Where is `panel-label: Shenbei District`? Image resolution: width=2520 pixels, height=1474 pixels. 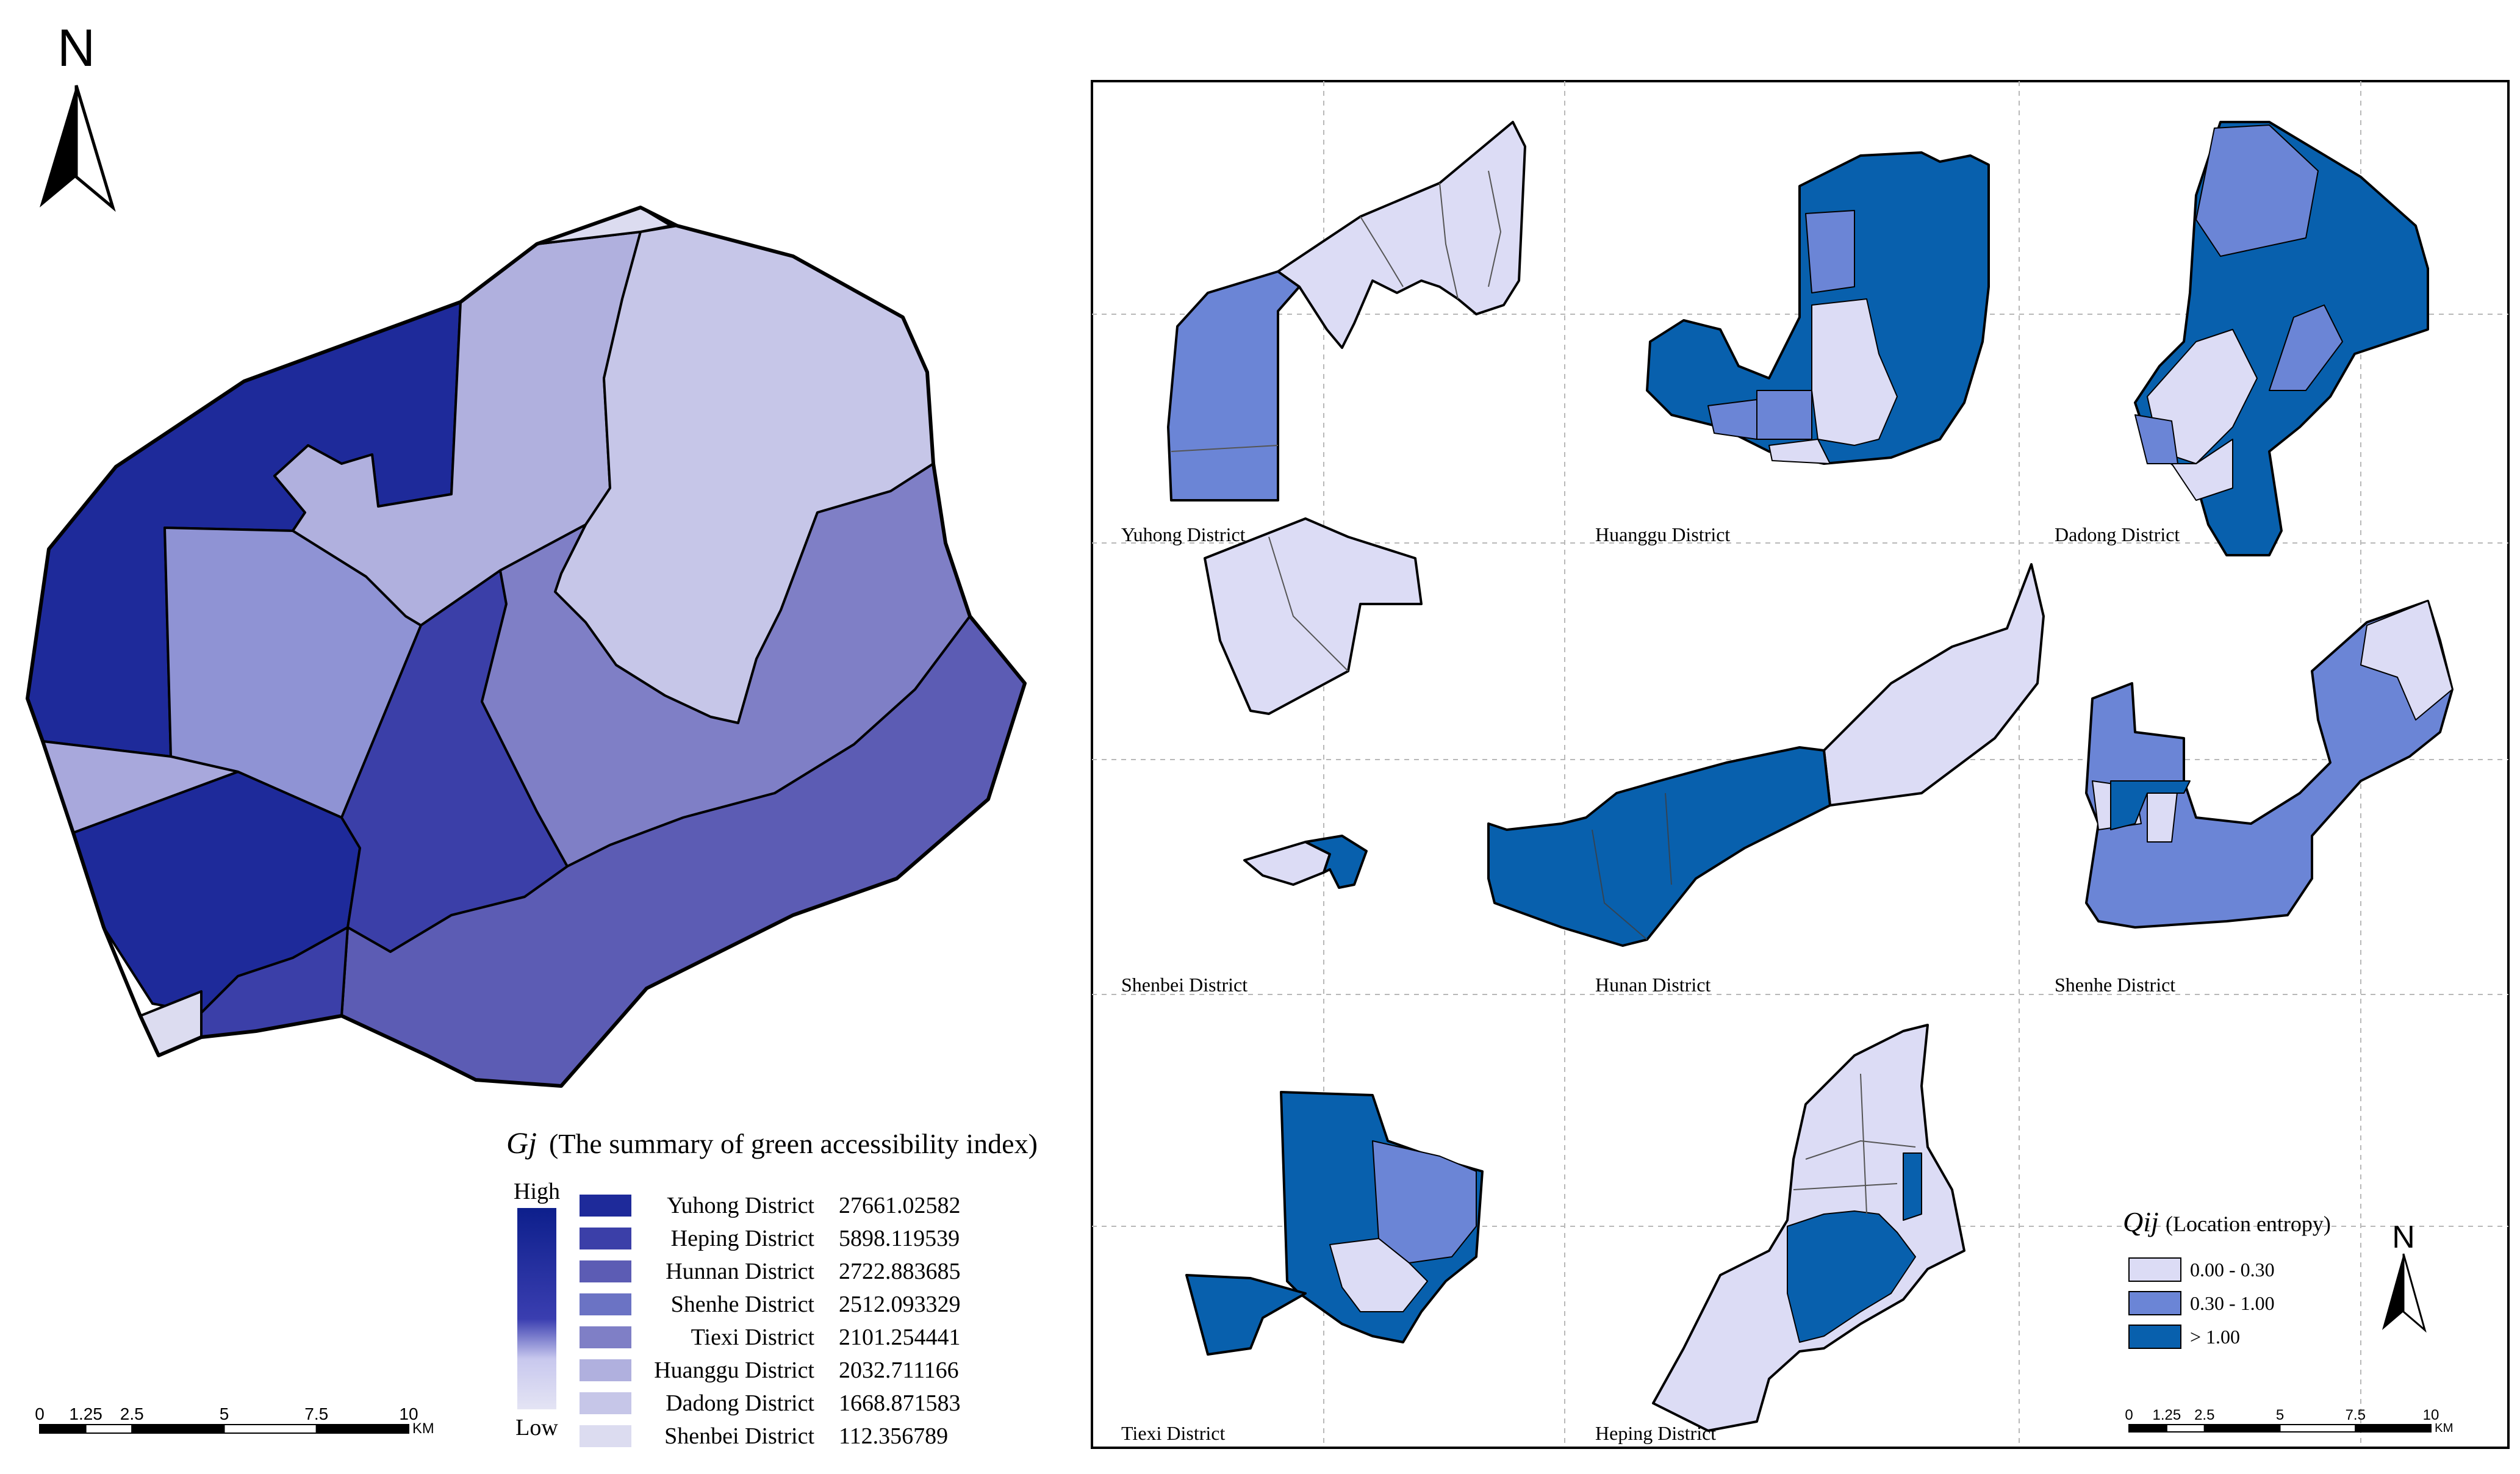 panel-label: Shenbei District is located at coordinates (1184, 985).